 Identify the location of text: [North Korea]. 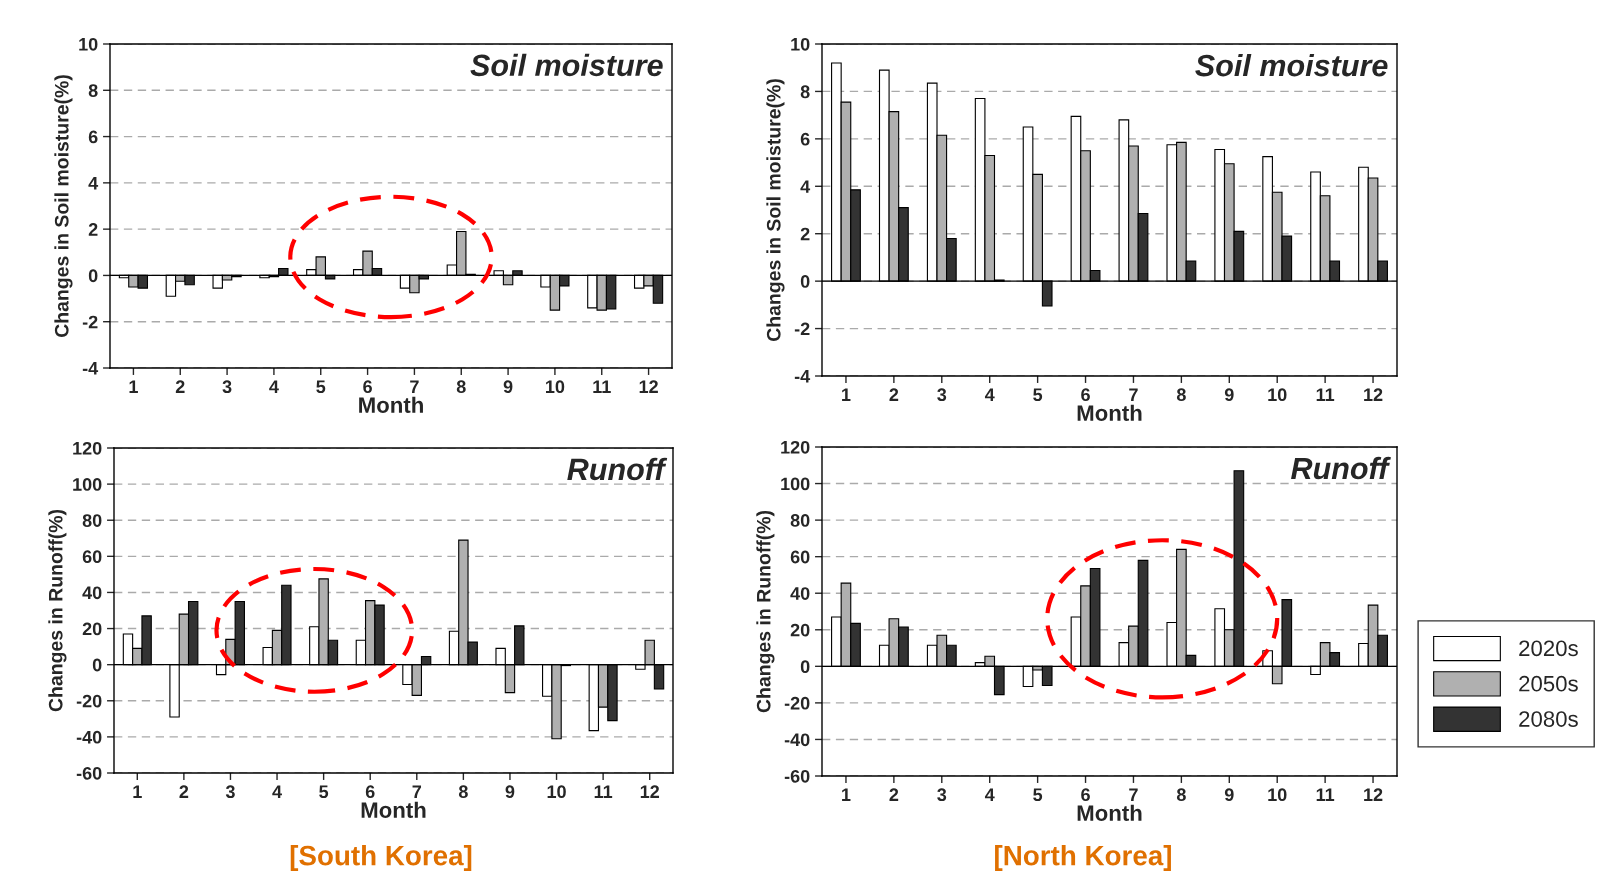
(1083, 858).